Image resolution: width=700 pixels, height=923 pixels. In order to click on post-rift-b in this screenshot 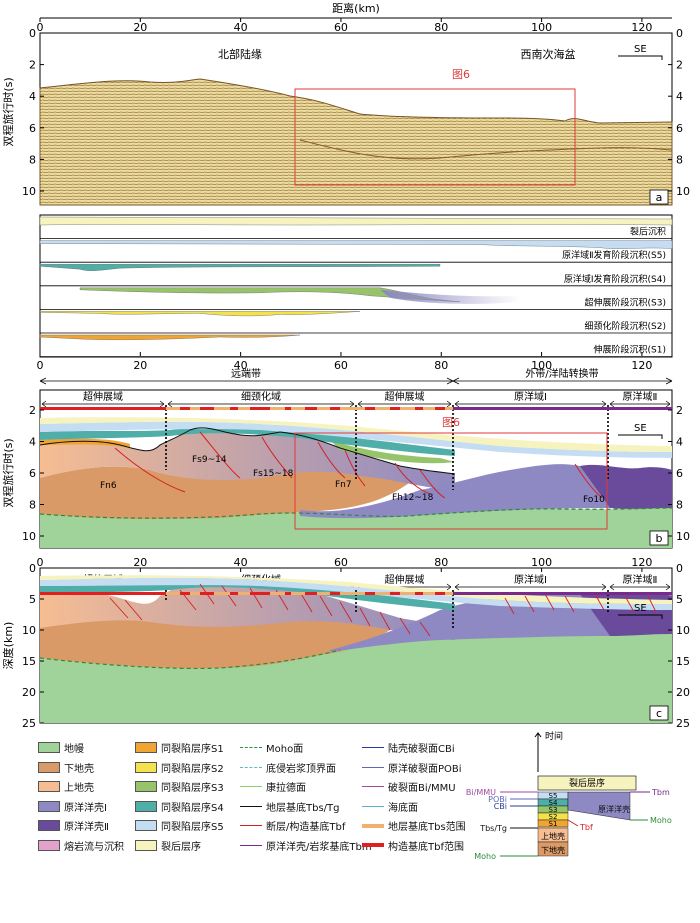, I will do `click(356, 434)`.